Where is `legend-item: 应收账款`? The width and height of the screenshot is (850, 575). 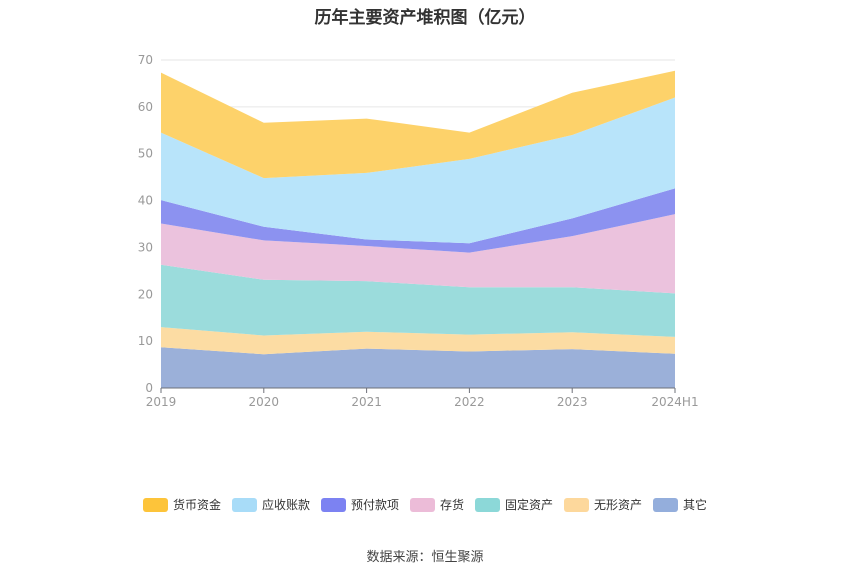
legend-item: 应收账款 is located at coordinates (270, 504).